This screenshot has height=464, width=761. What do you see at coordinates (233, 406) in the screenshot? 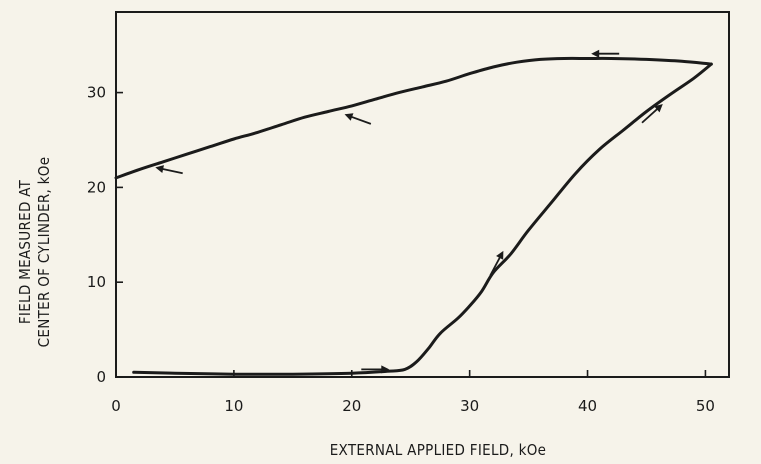
I see `x-tick-label: 10` at bounding box center [233, 406].